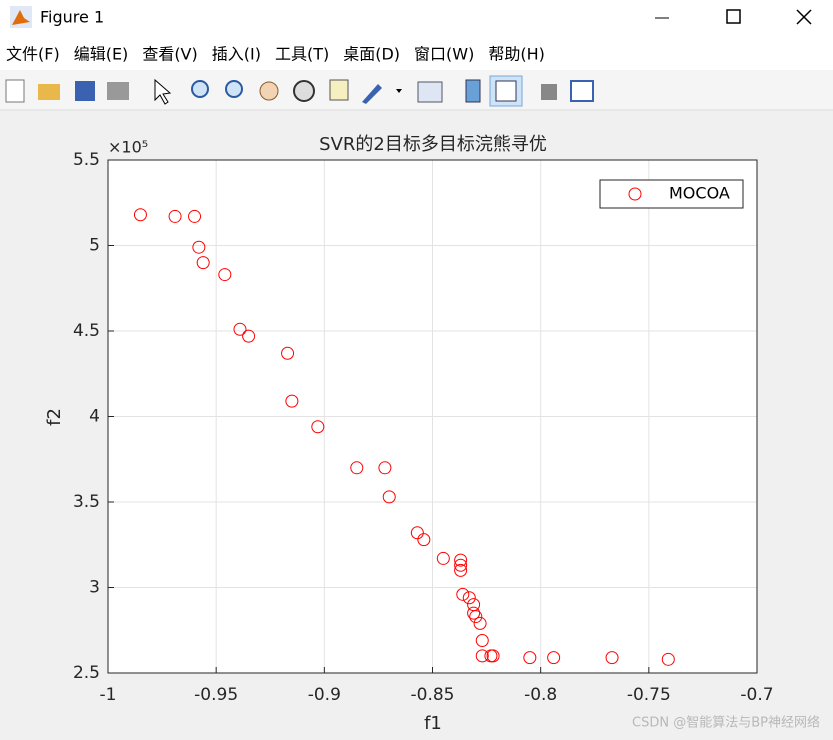 The width and height of the screenshot is (833, 740). I want to click on menu-item: 插入(I), so click(236, 54).